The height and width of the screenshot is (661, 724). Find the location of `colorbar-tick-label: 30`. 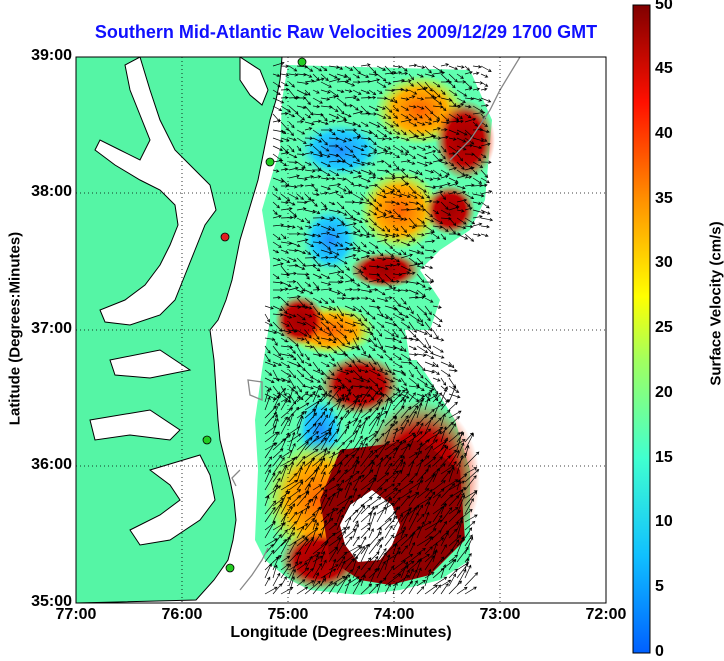

colorbar-tick-label: 30 is located at coordinates (664, 263).